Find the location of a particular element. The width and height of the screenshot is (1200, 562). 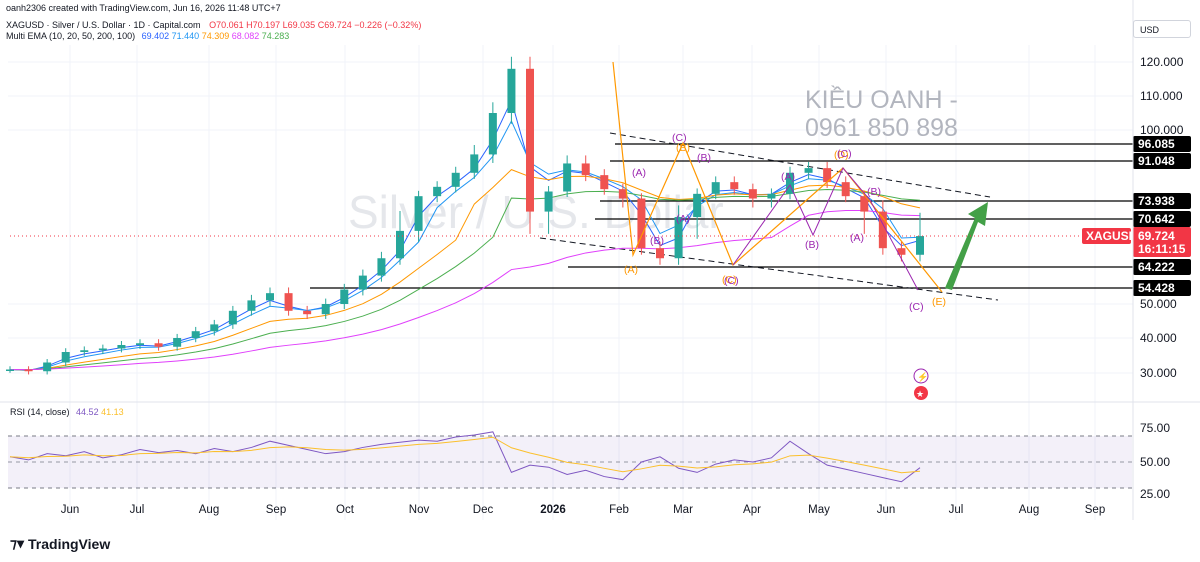

rsi-pane: 75.00 50.00 25.00 is located at coordinates (589, 461).